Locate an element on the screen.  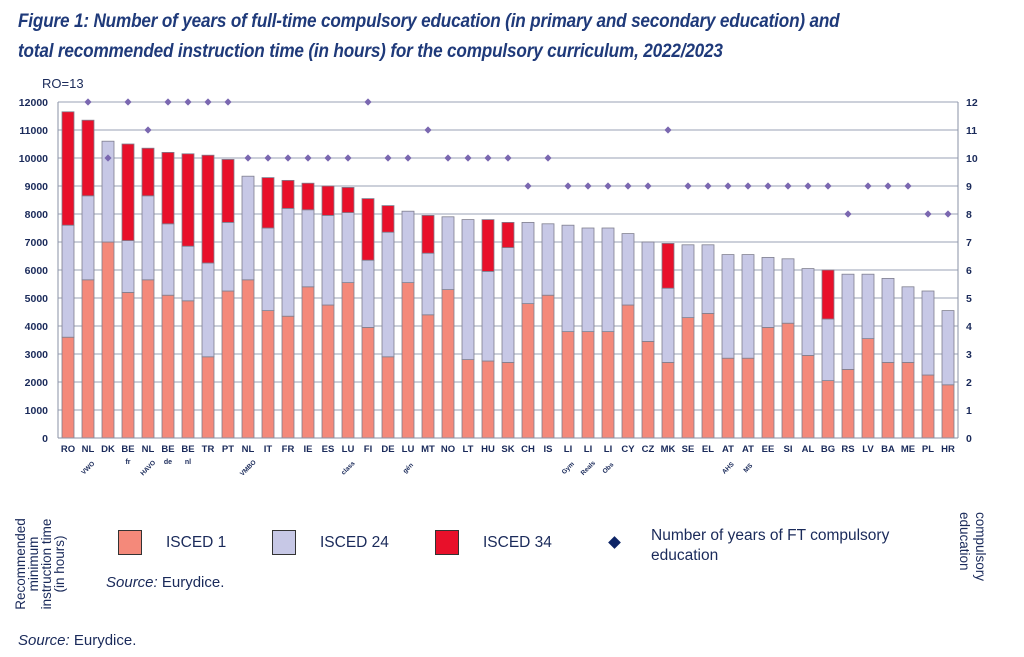
y2-tick-label: 10 is located at coordinates (972, 159).